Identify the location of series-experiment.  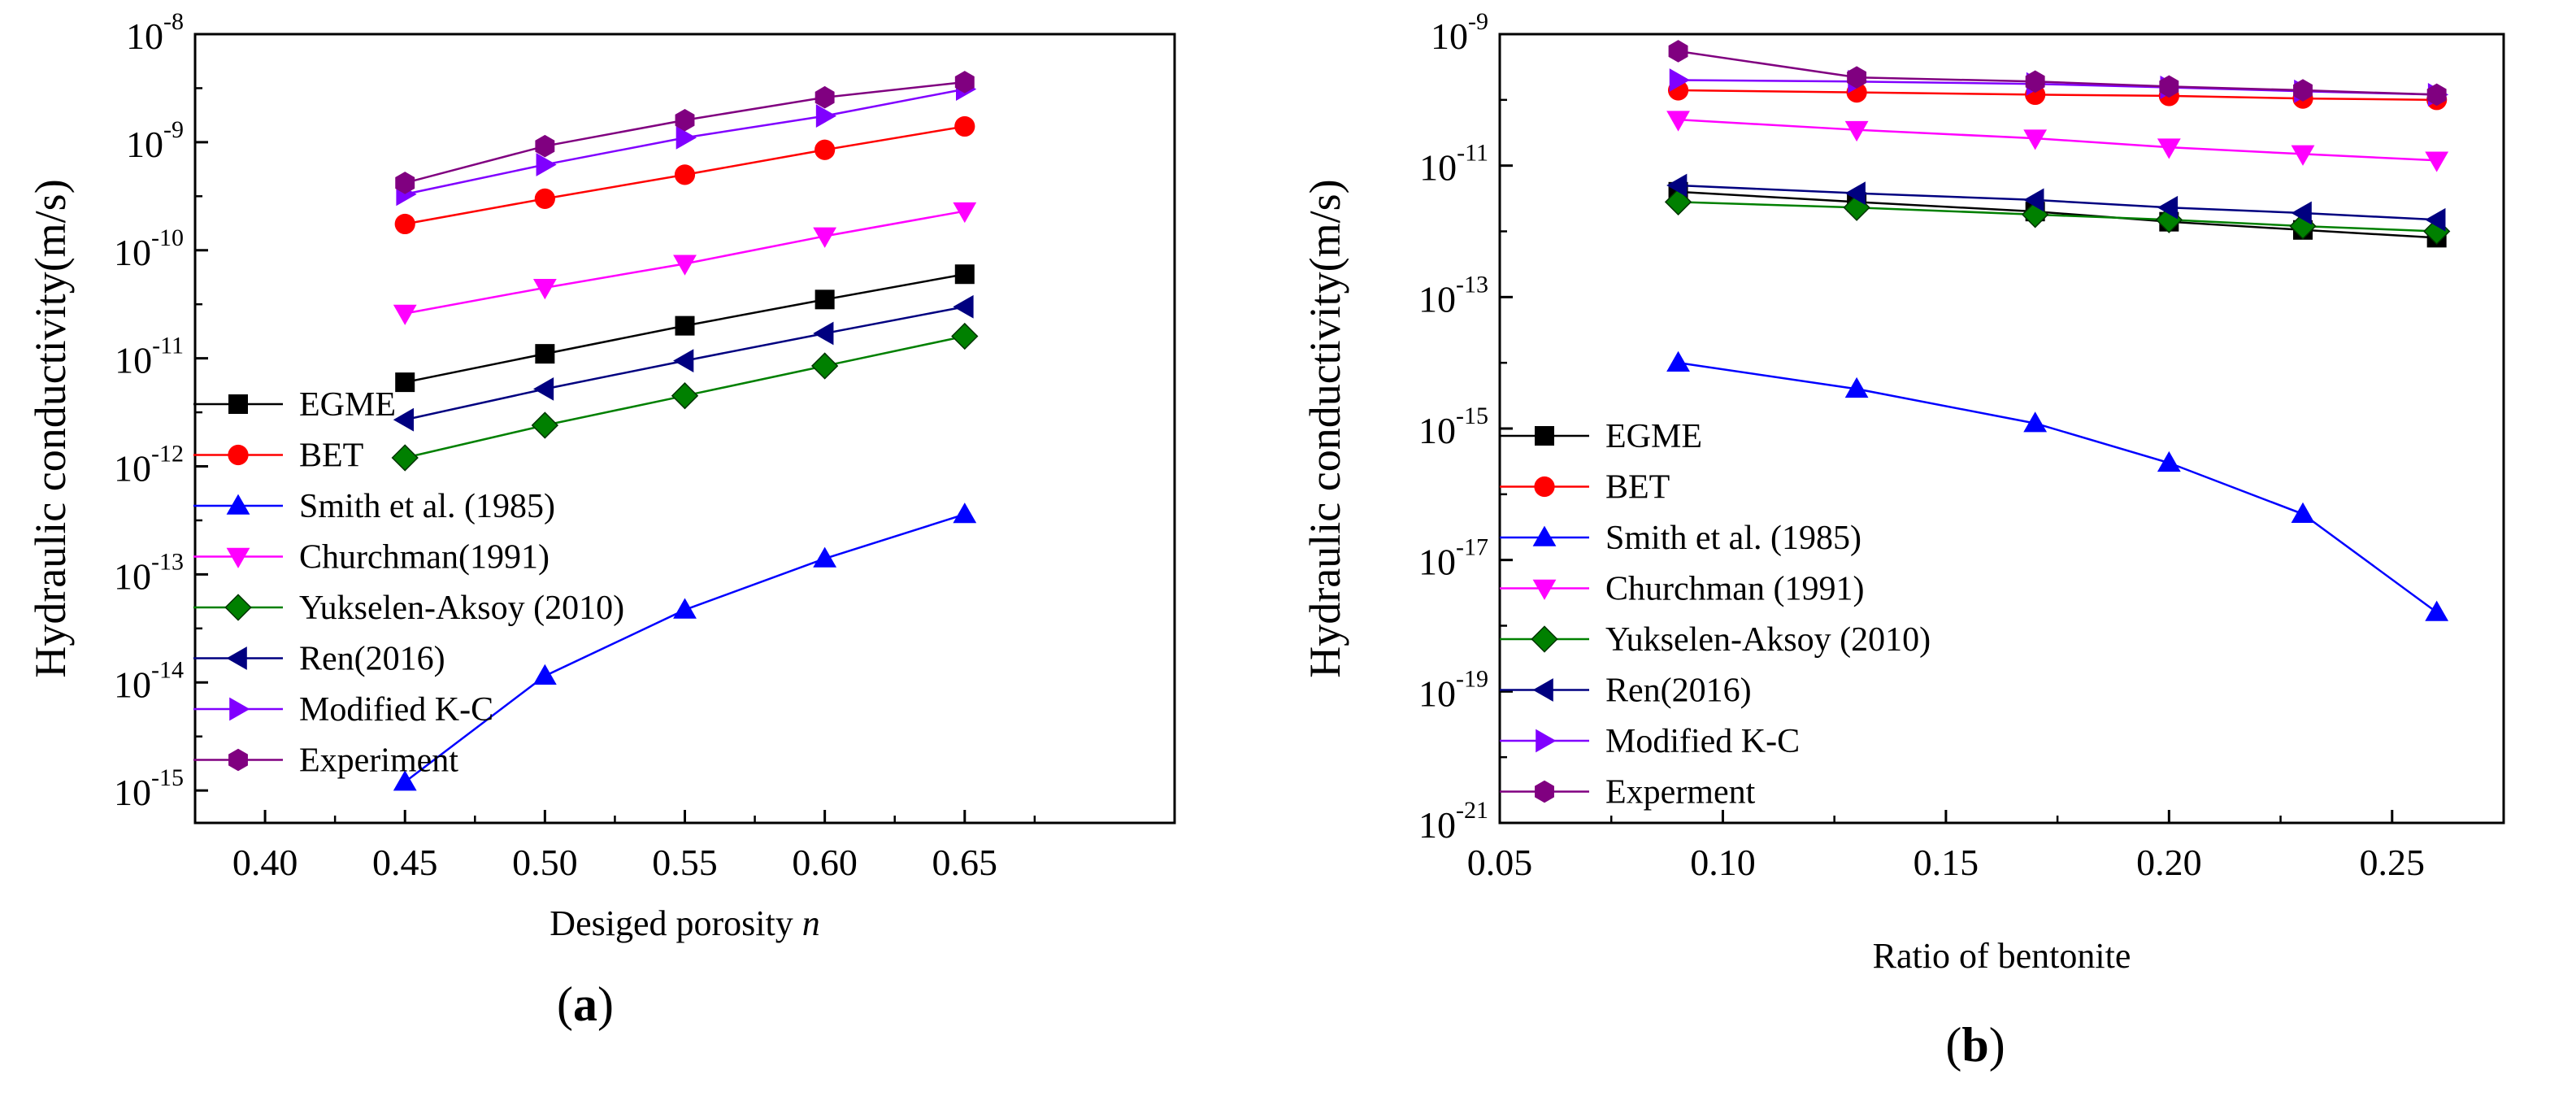
(685, 132).